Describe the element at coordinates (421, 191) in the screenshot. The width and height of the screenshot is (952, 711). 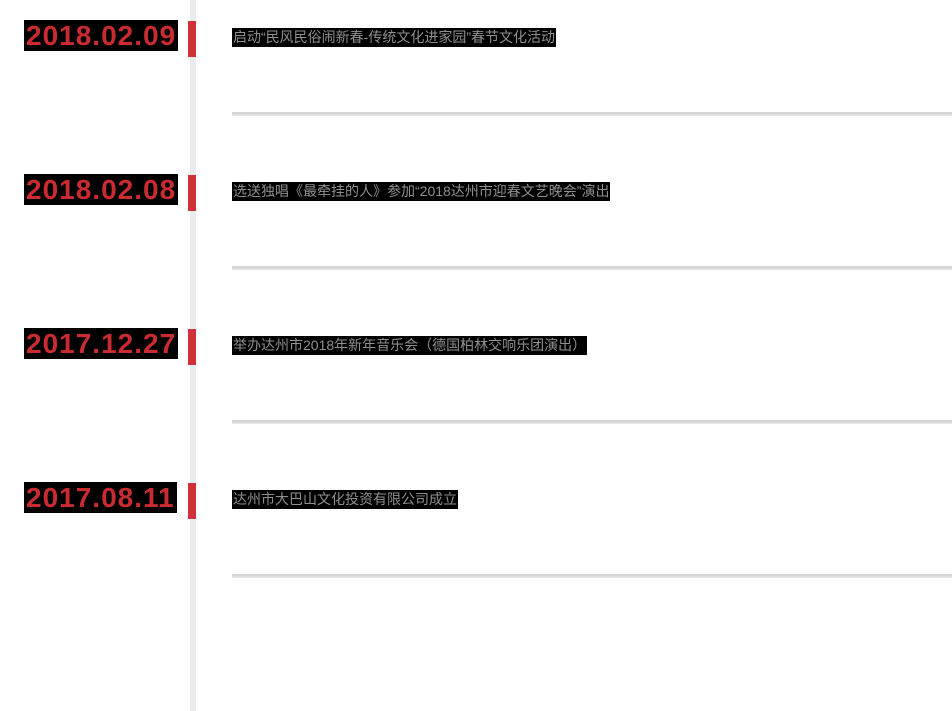
I see `timeline-event-text: 选送独唱《最牵挂的人》参加“2018达州市迎春文艺晚会”演出` at that location.